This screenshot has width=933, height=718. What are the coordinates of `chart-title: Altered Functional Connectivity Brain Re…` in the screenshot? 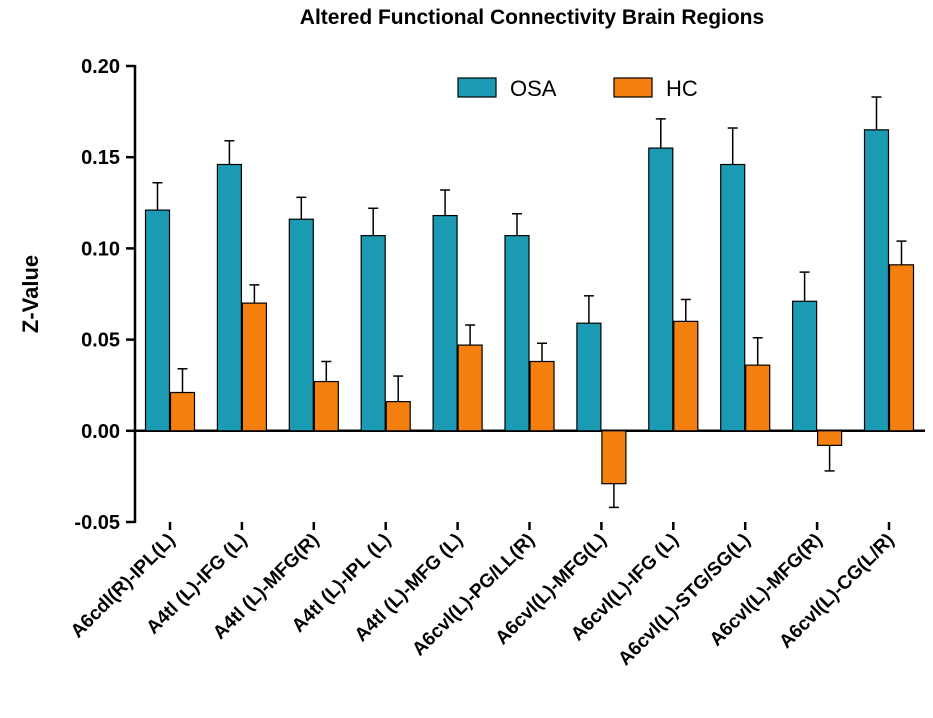 It's located at (532, 17).